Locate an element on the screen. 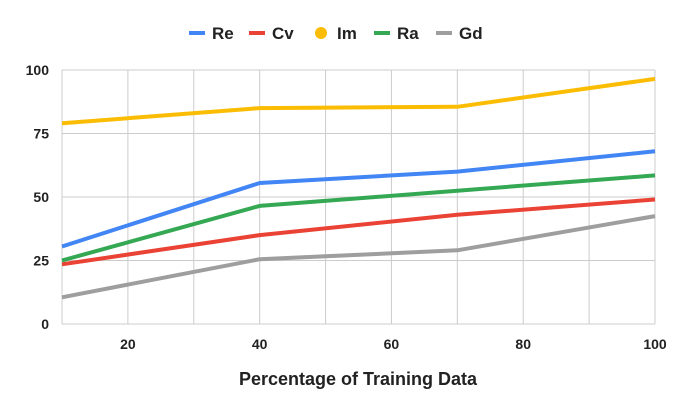  y-axis-ticks: 0 25 50 75 100 is located at coordinates (38, 197).